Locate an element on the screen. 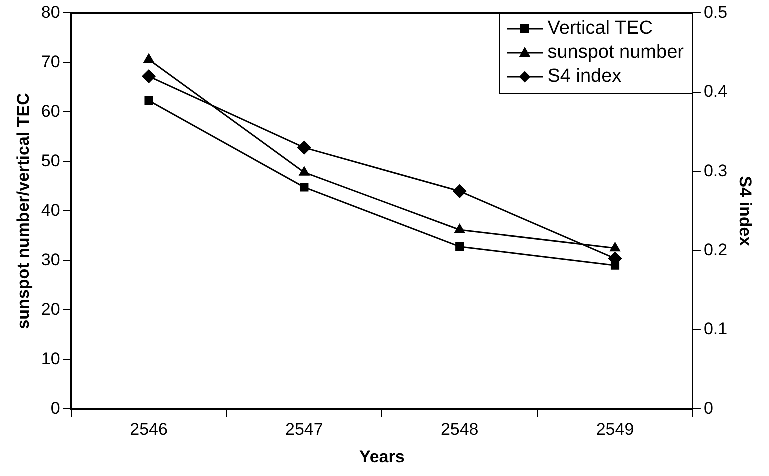  y-tick-label: 30 is located at coordinates (50, 260).